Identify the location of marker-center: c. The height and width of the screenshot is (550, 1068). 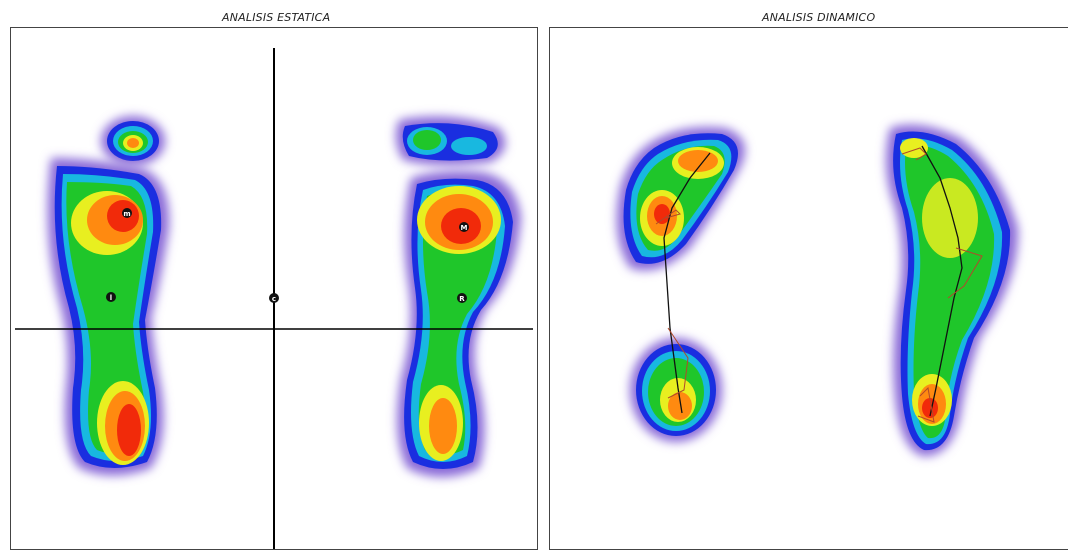
(274, 298).